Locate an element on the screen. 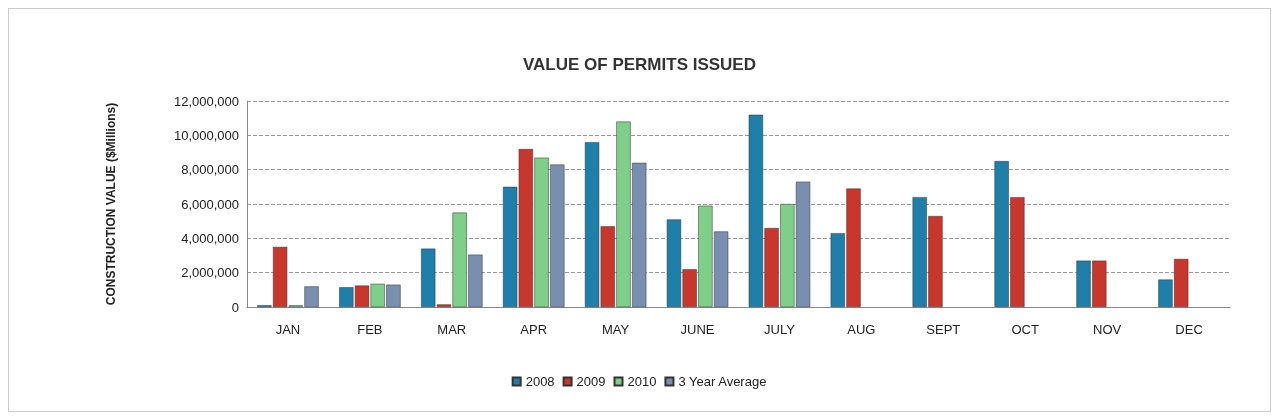  x-tick-label: NOV is located at coordinates (1107, 329).